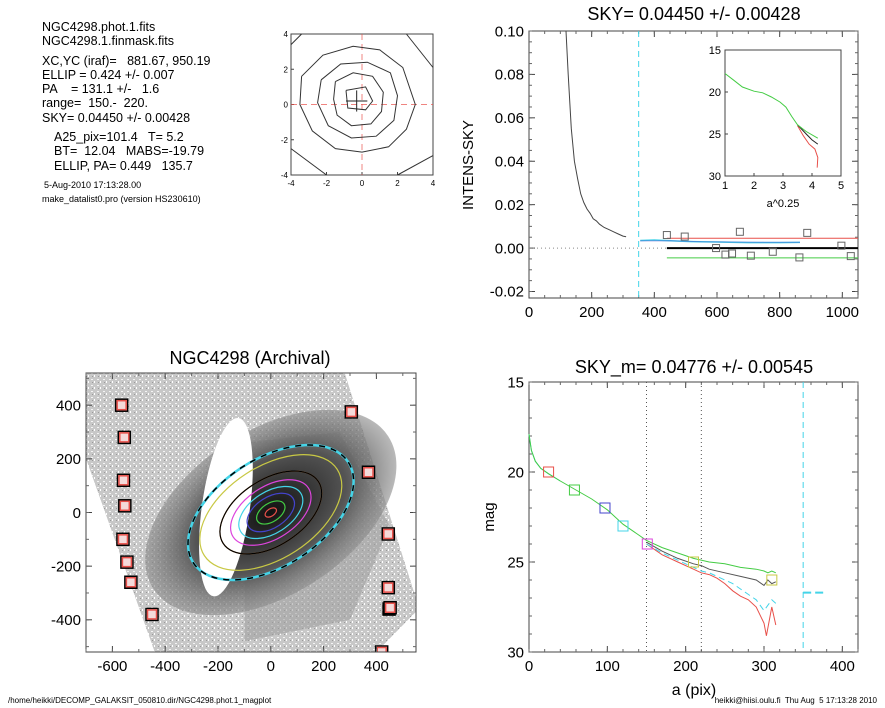 This screenshot has width=885, height=708. I want to click on isophote-ellipse-green, so click(271, 512).